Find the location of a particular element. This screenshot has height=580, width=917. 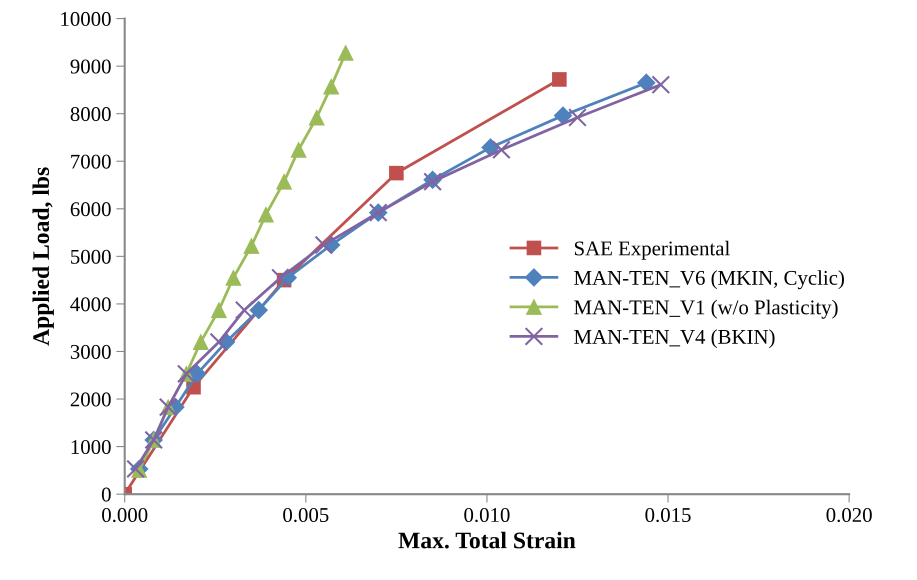

legend-label: SAE Experimental is located at coordinates (652, 250).